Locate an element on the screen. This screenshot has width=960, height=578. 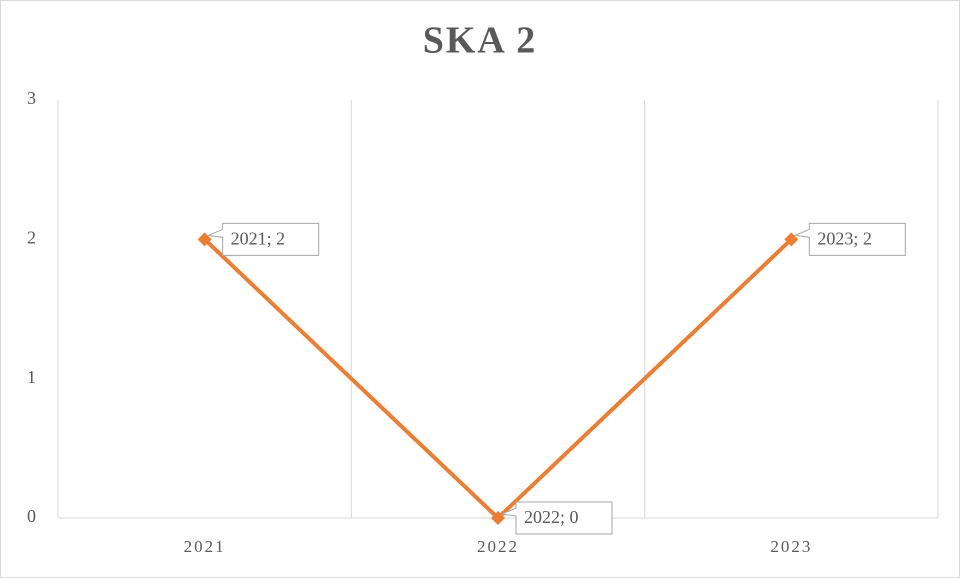
data-label: 2022; 0 is located at coordinates (551, 517).